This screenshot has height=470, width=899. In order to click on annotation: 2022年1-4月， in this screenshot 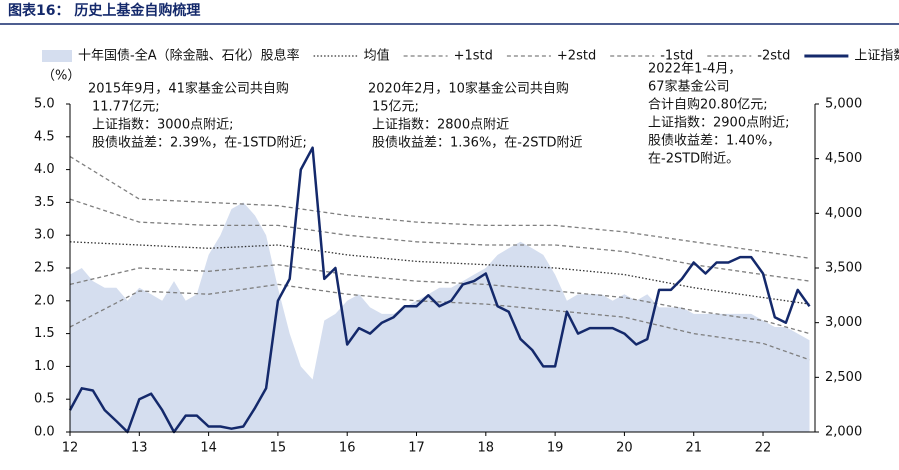, I will do `click(694, 69)`.